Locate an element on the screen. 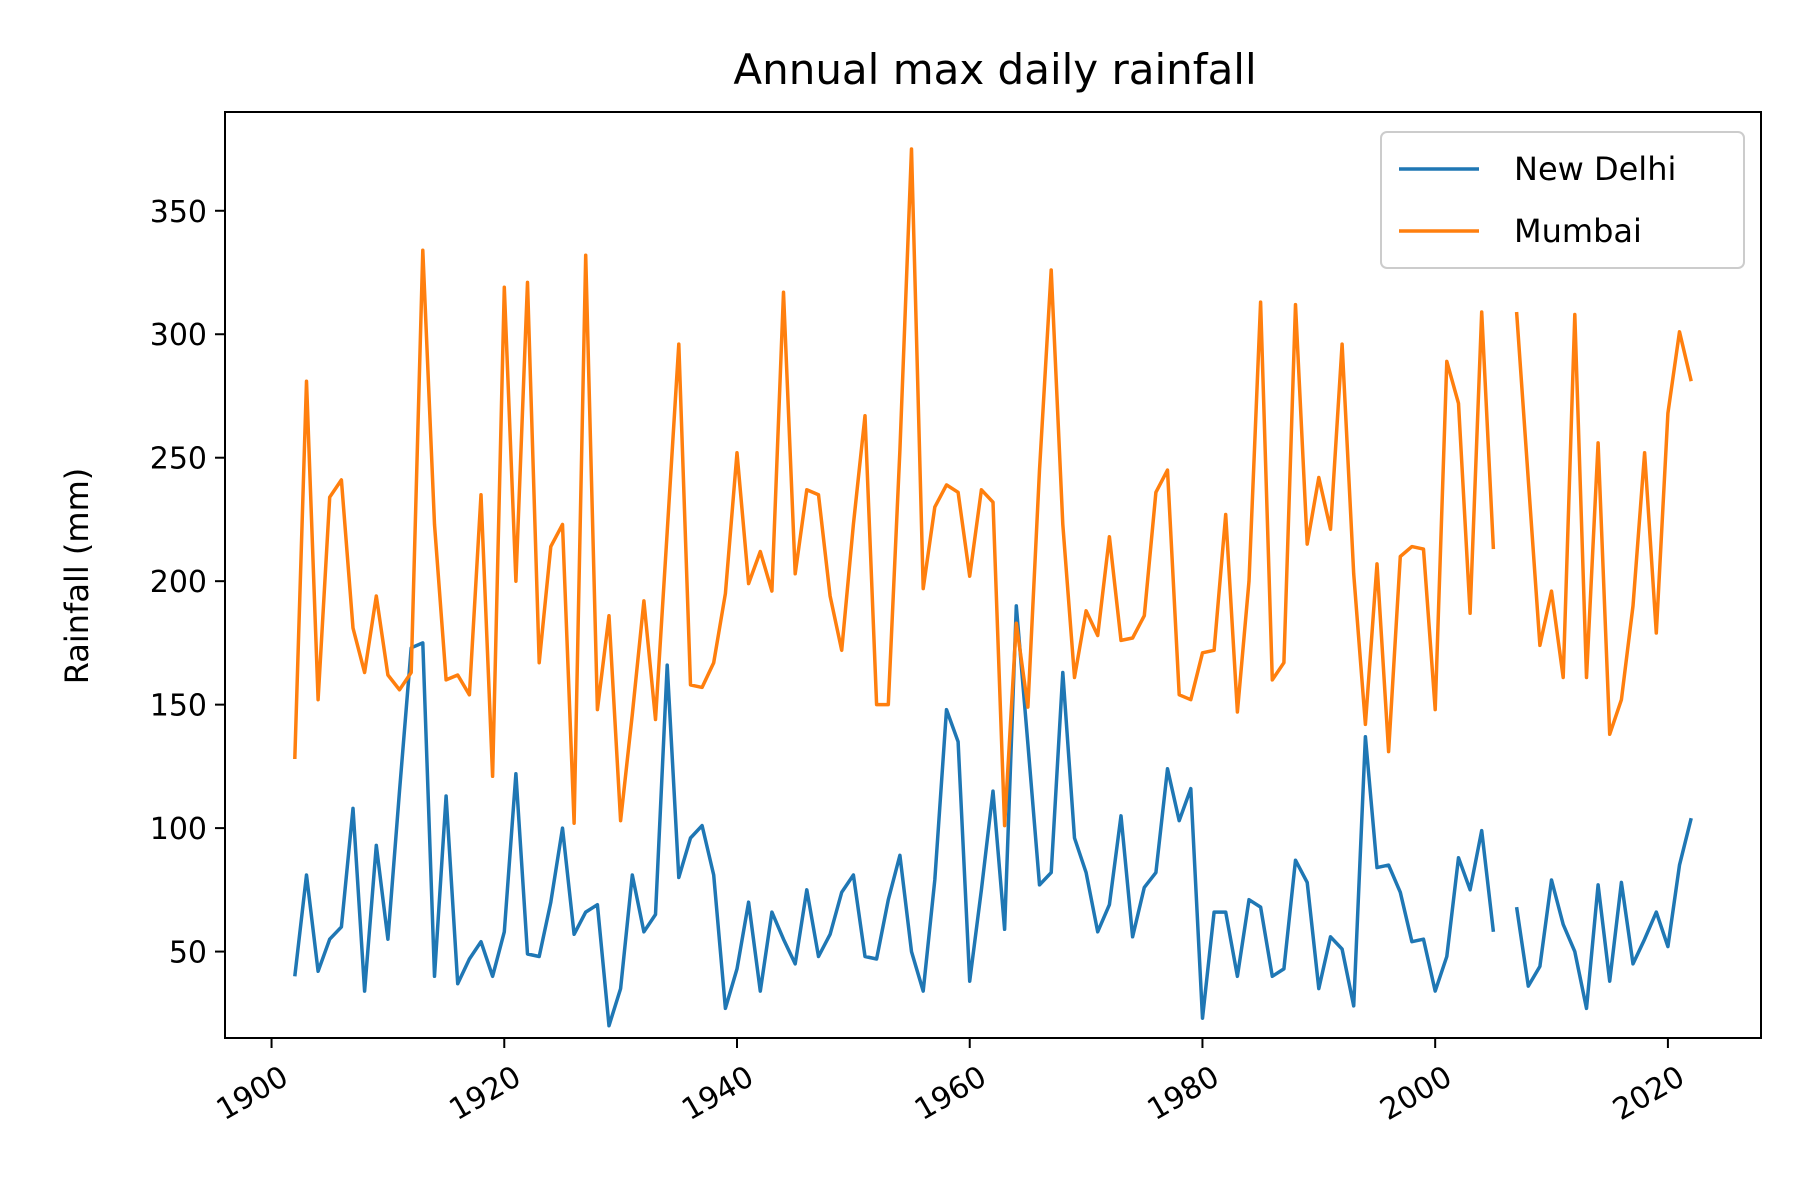  y-tick-label: 150 is located at coordinates (178, 706).